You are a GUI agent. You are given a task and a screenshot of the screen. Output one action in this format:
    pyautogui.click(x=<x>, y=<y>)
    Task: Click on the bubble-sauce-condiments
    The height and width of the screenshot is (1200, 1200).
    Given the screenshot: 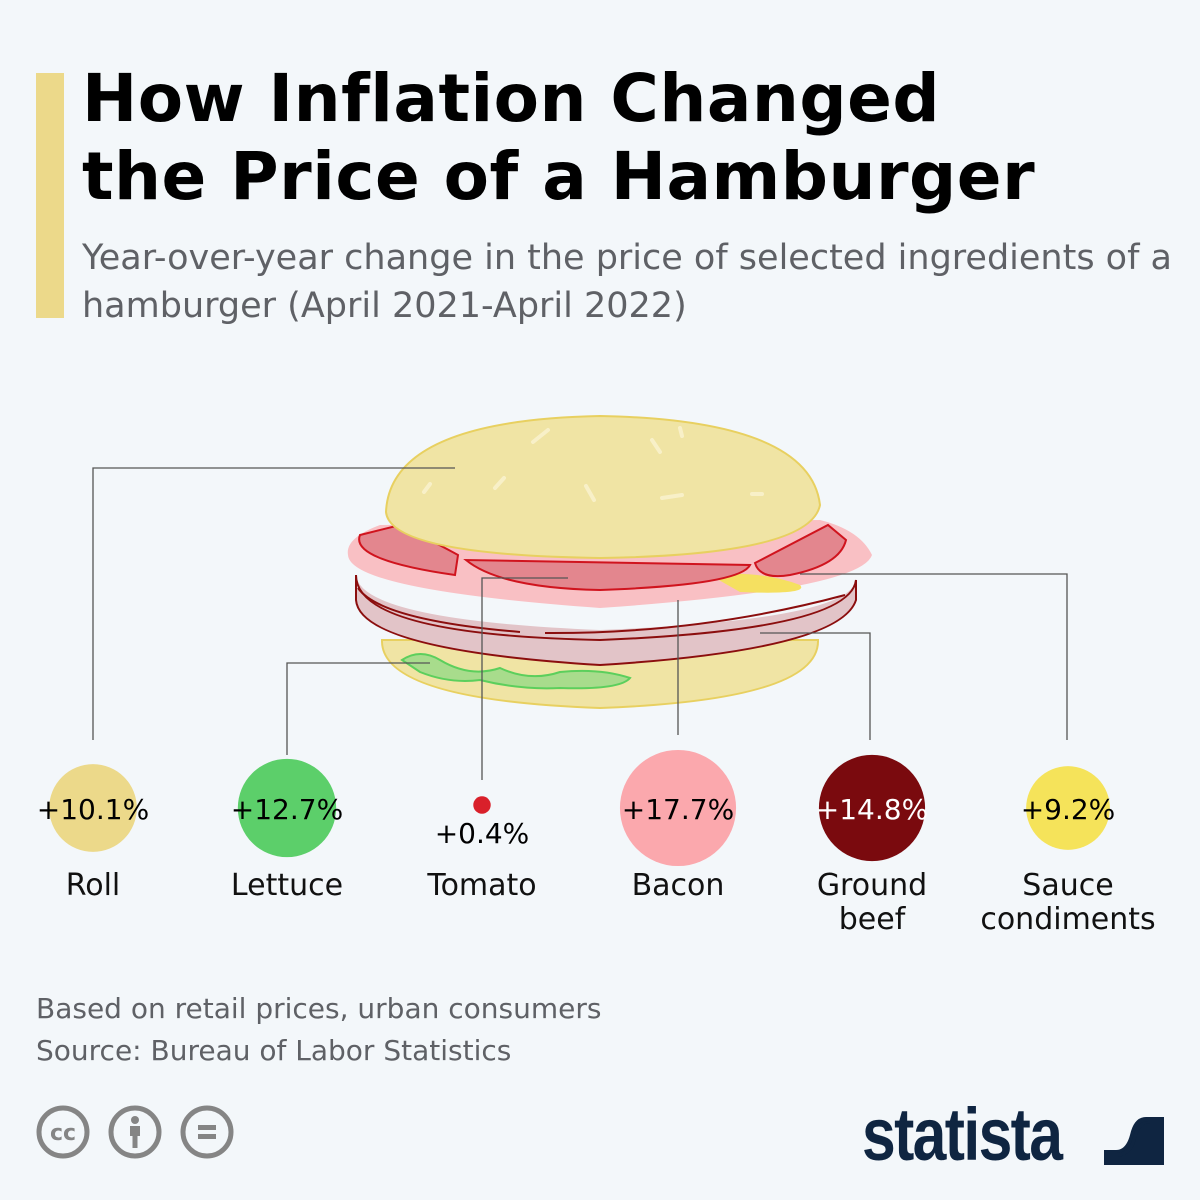 What is the action you would take?
    pyautogui.click(x=1068, y=808)
    